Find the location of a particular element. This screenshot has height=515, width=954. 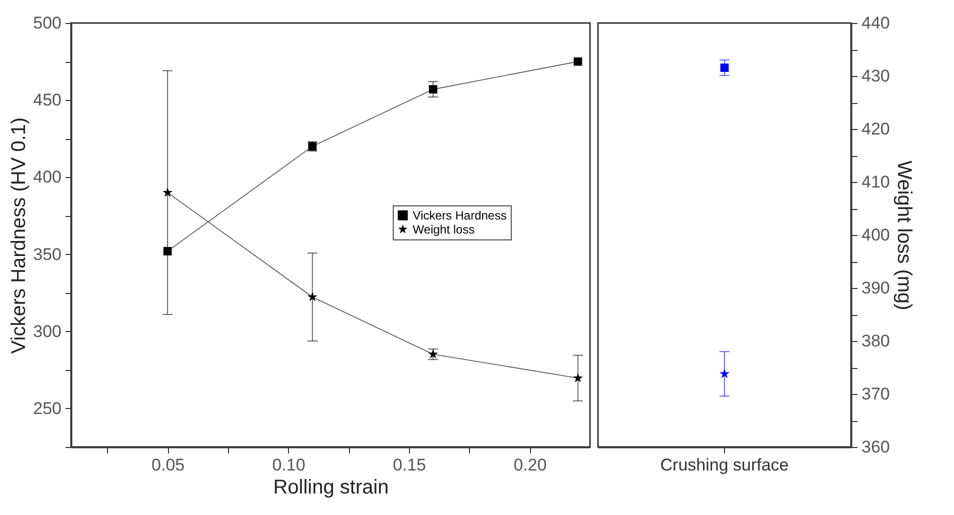

y-tick-label: 350 is located at coordinates (47, 254).